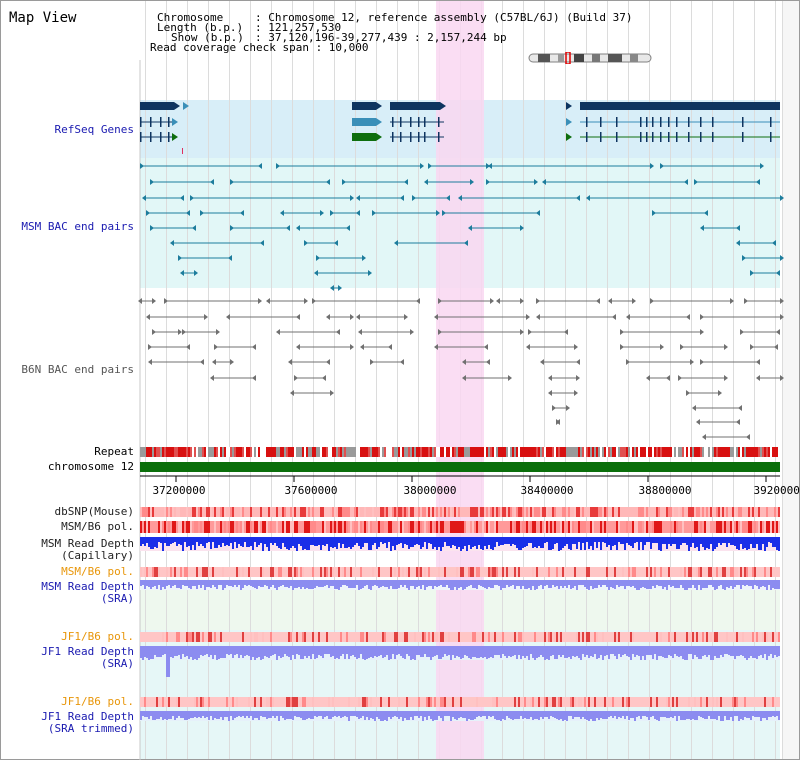  Describe the element at coordinates (94, 511) in the screenshot. I see `track-label-dbsnp: dbSNP(Mouse)` at that location.